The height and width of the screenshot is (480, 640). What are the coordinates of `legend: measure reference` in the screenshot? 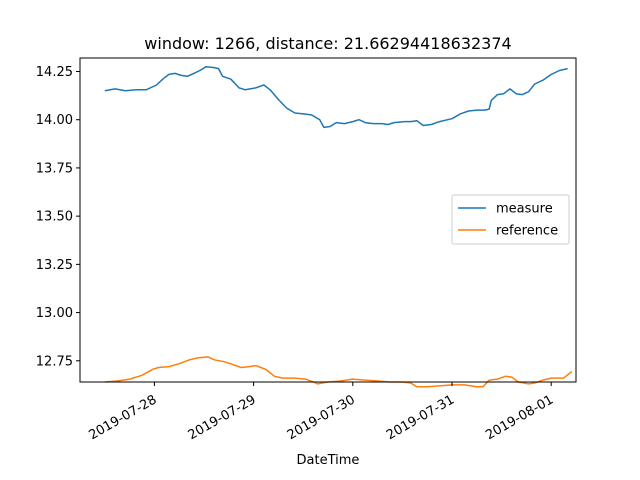 It's located at (510, 219).